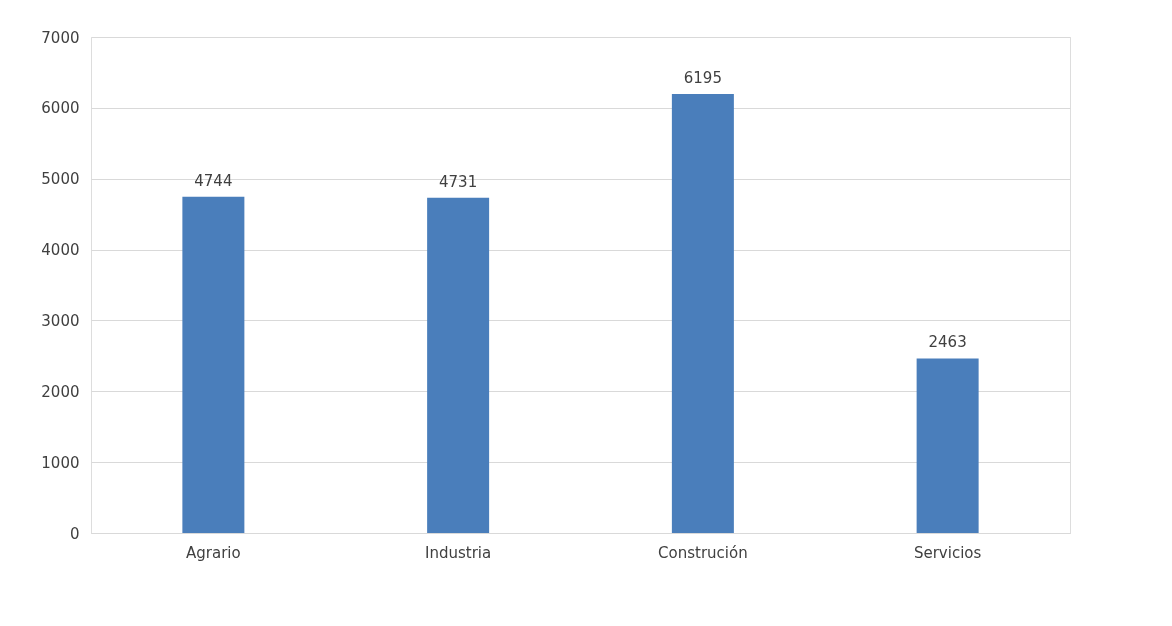 The width and height of the screenshot is (1172, 626). What do you see at coordinates (60, 391) in the screenshot?
I see `y-tick-label: 2000` at bounding box center [60, 391].